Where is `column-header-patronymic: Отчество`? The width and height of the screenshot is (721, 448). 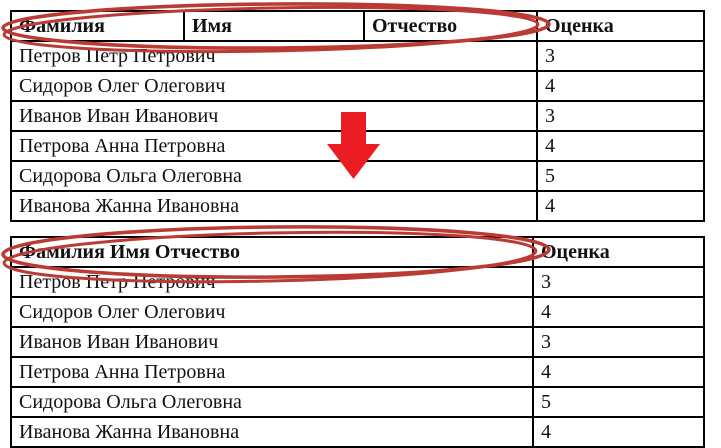
column-header-patronymic: Отчество is located at coordinates (450, 26).